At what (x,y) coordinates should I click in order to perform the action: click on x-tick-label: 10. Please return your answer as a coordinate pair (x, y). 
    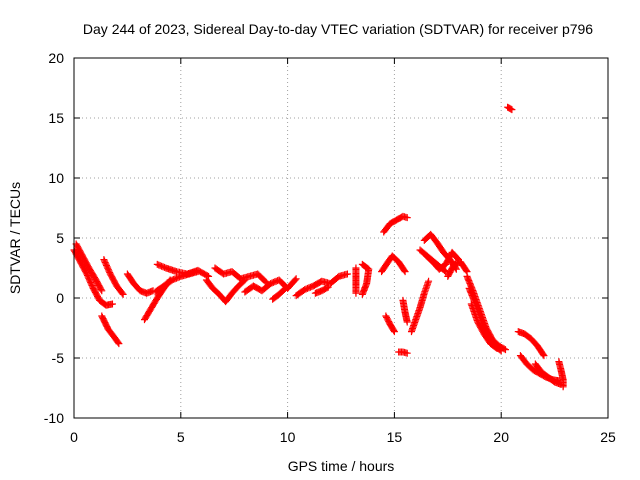
    Looking at the image, I should click on (288, 437).